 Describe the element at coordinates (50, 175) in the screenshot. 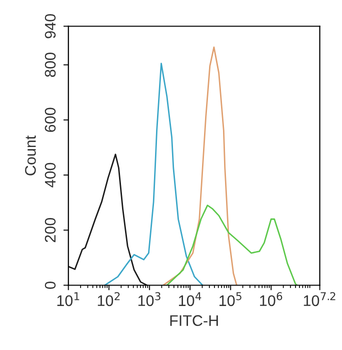

I see `y-tick-label: 400` at that location.